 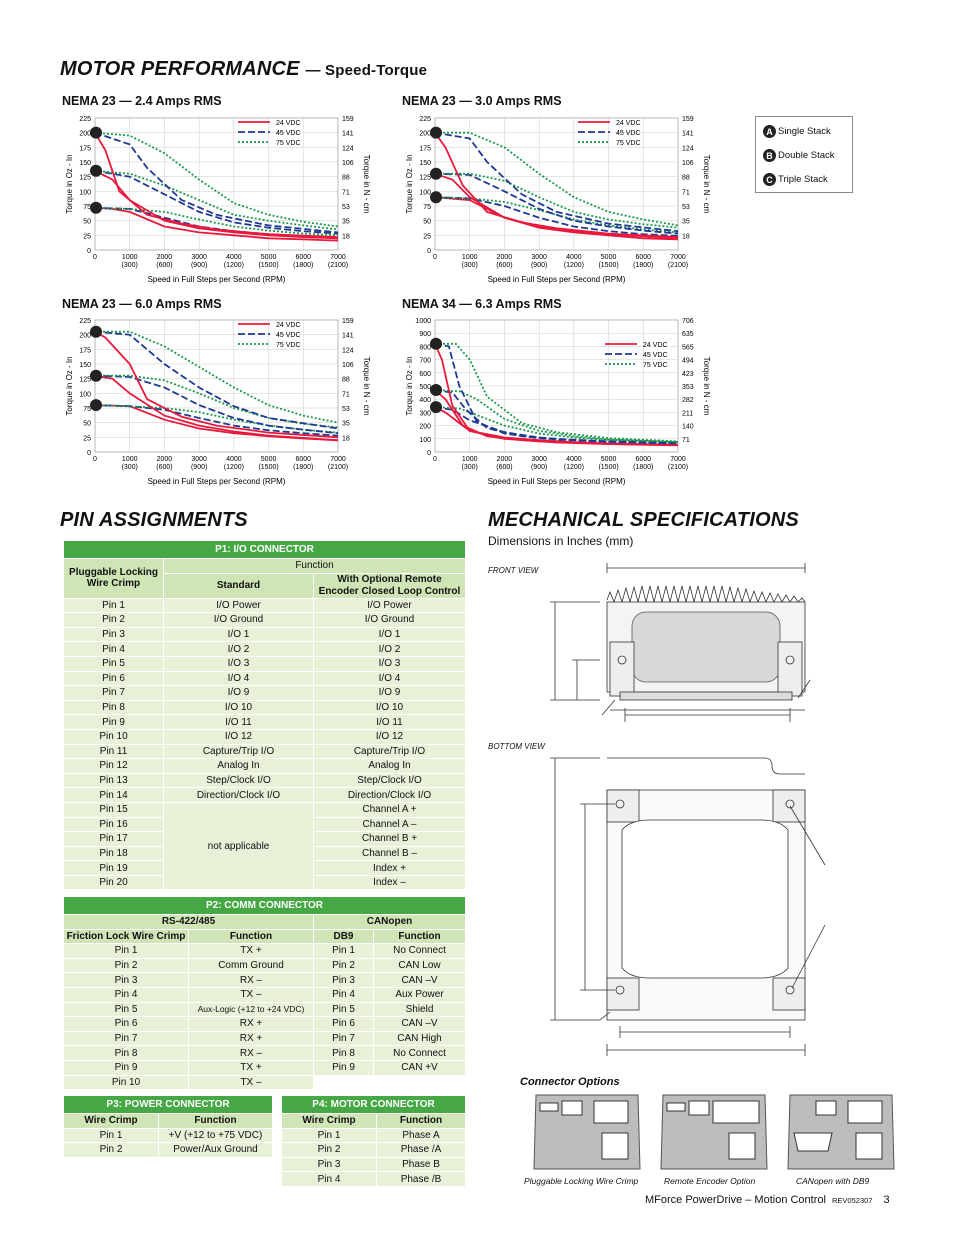 What do you see at coordinates (288, 133) in the screenshot?
I see `legend-label: 45 VDC` at bounding box center [288, 133].